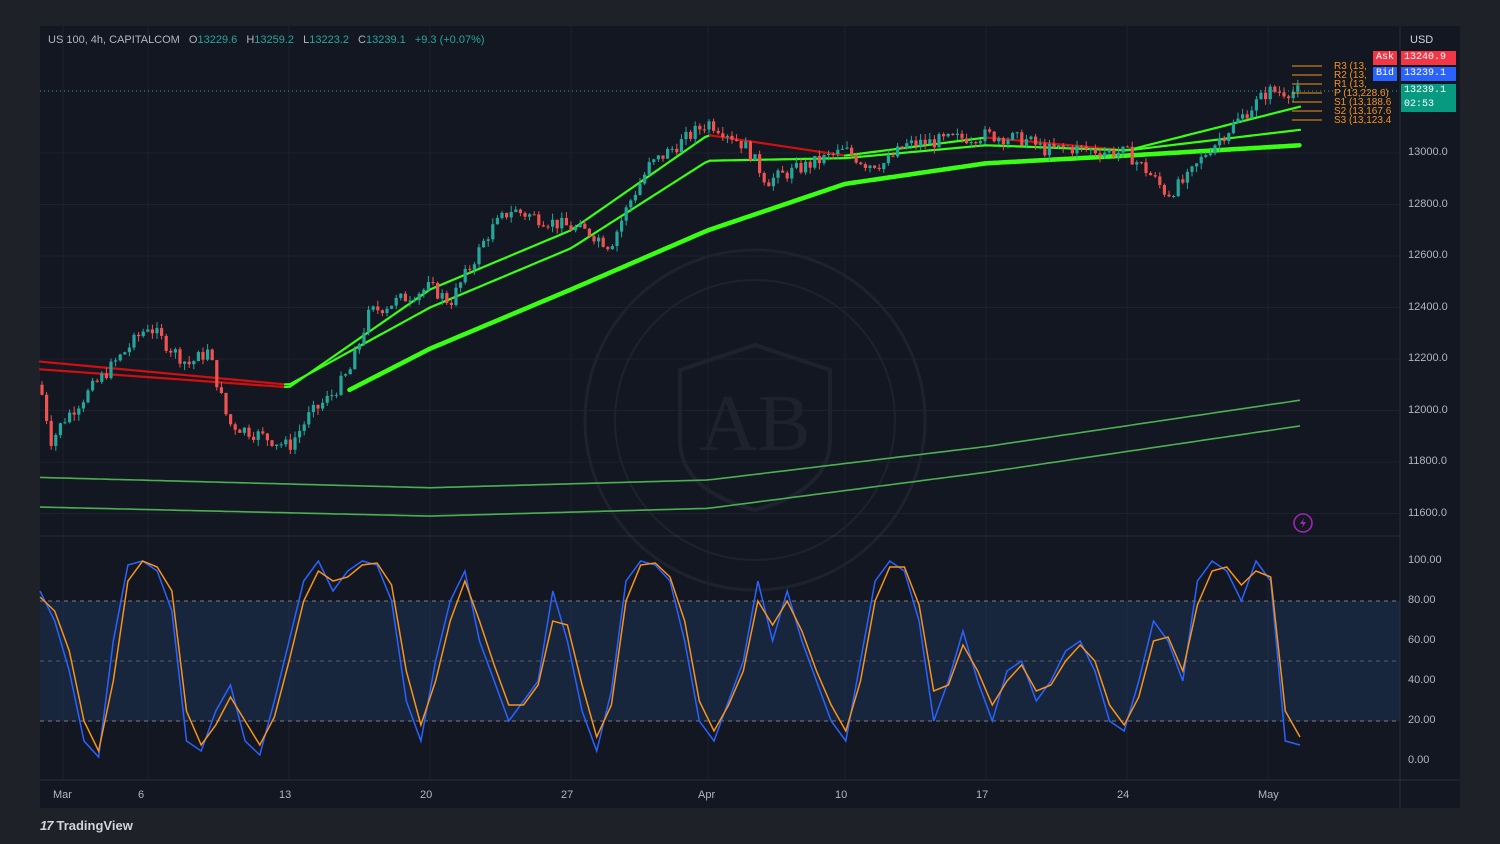  Describe the element at coordinates (1428, 152) in the screenshot. I see `price-tick-label: 13000.0` at that location.